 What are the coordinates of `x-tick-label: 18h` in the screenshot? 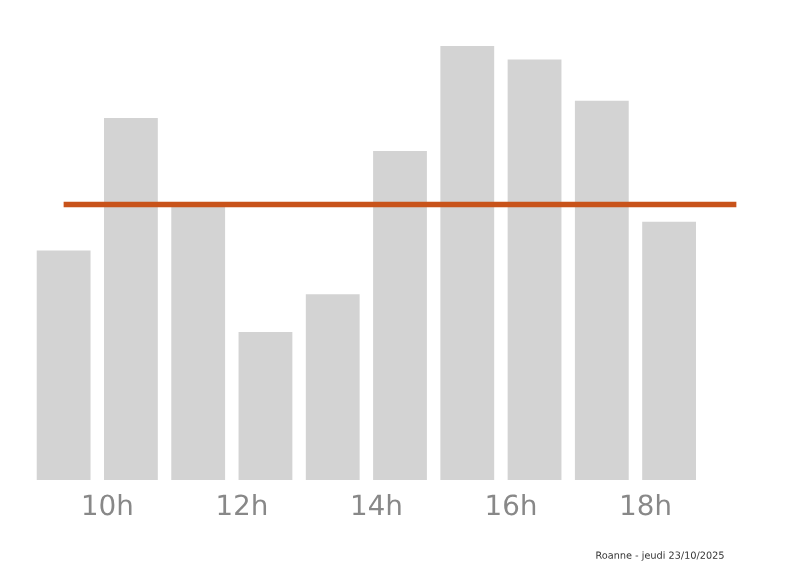 It's located at (646, 504).